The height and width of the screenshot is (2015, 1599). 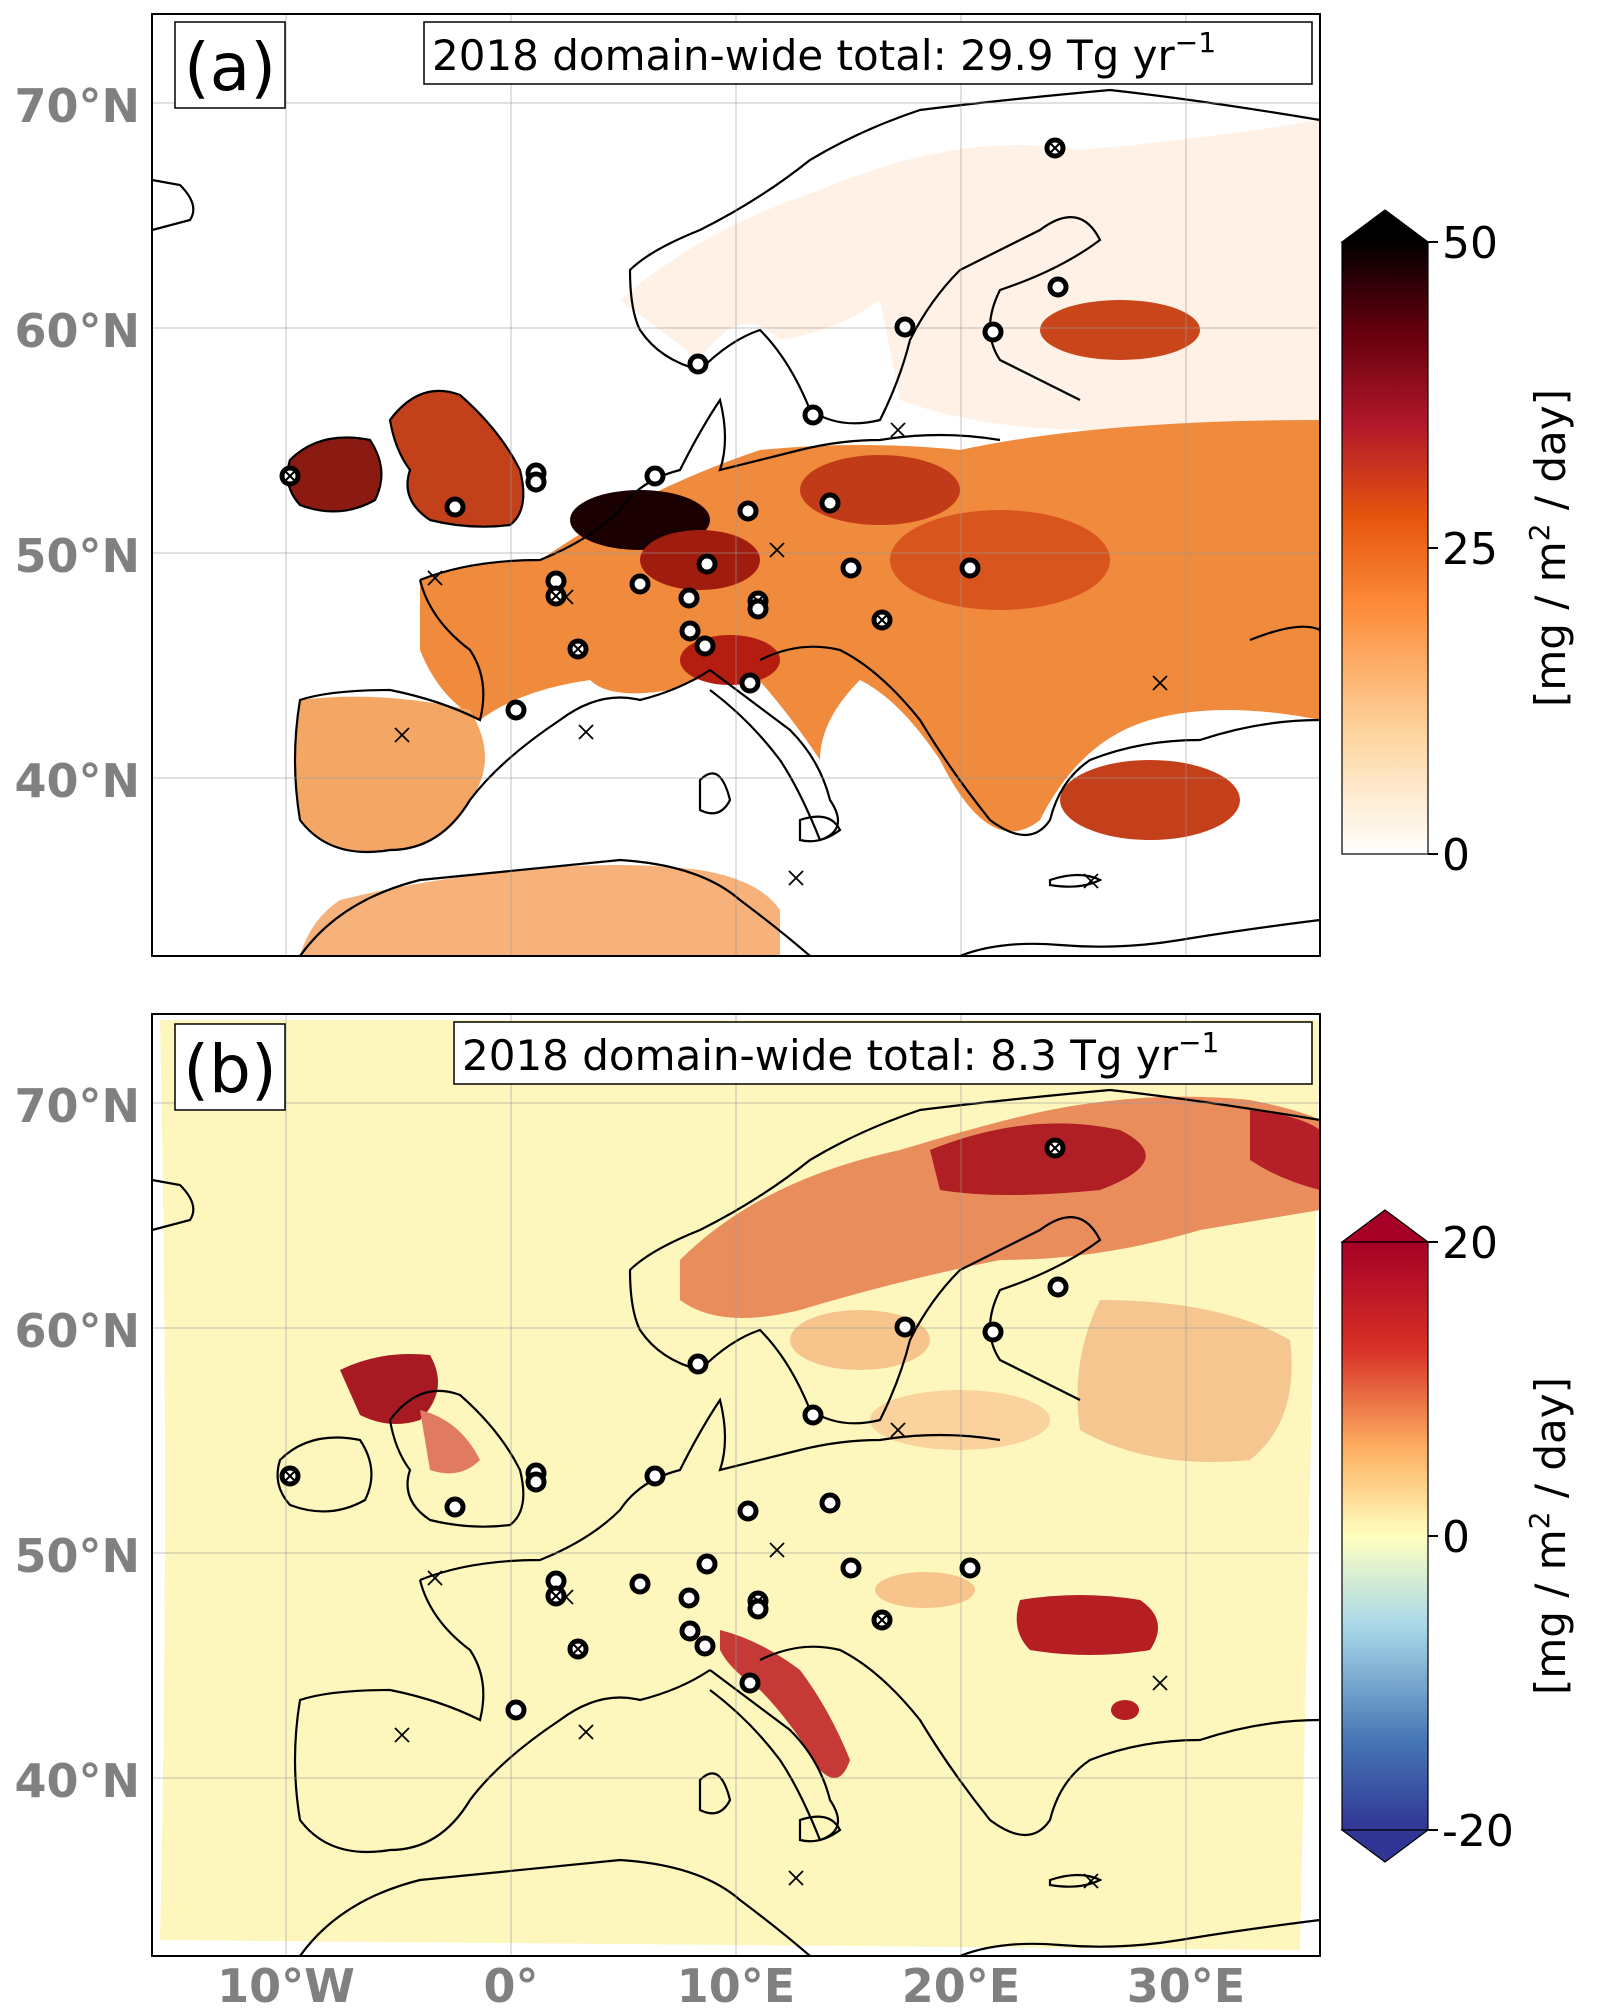 What do you see at coordinates (1385, 1536) in the screenshot?
I see `colorbar-b-gradient` at bounding box center [1385, 1536].